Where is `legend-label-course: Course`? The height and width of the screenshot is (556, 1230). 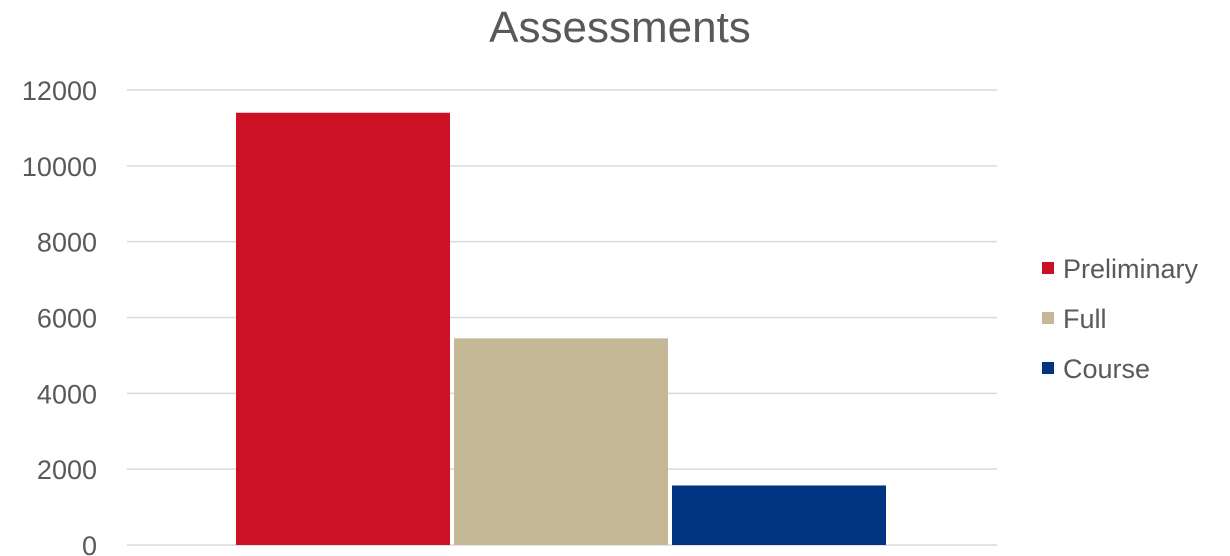 legend-label-course: Course is located at coordinates (1106, 369).